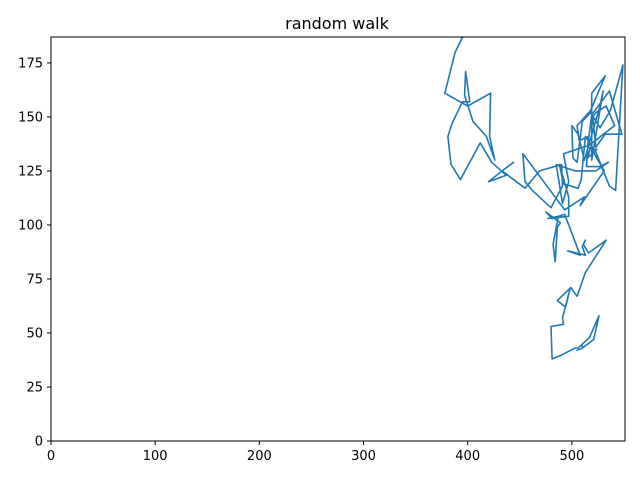 This screenshot has height=480, width=640. Describe the element at coordinates (30, 63) in the screenshot. I see `y-tick-label: 175` at that location.